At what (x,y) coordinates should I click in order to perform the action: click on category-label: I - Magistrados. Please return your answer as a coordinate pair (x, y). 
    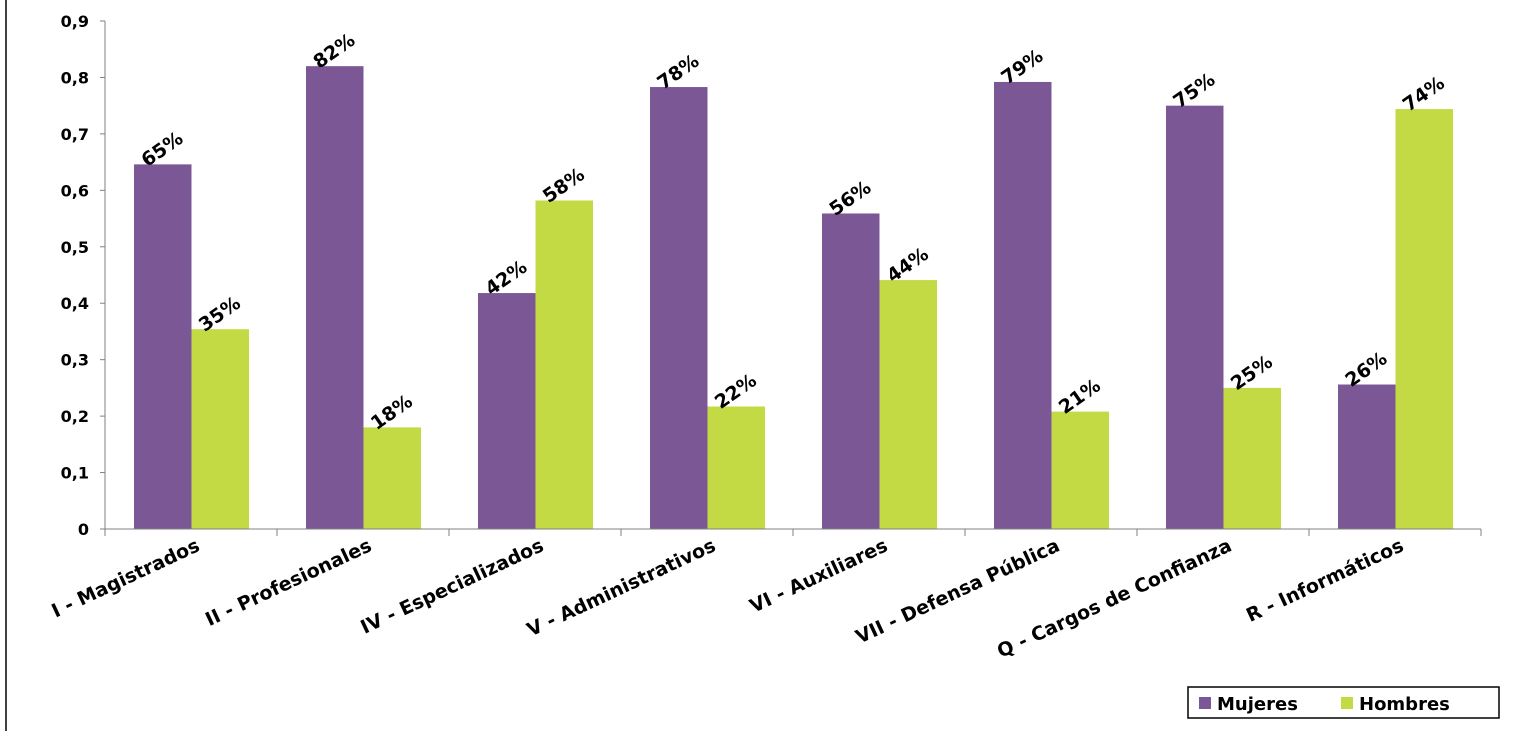
    Looking at the image, I should click on (125, 579).